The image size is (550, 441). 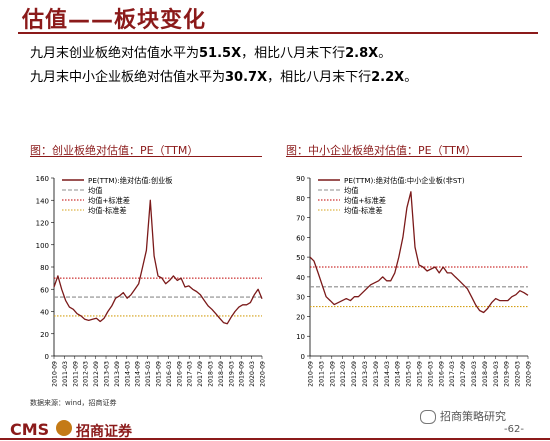 I want to click on bullet-text-2: 九月末中小企业板绝对估值水平为30.7X，相比八月末下行2.2X。, so click(x=223, y=75).